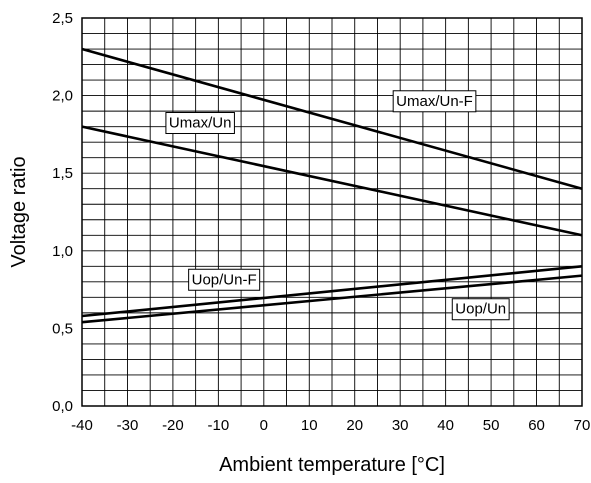  What do you see at coordinates (354, 425) in the screenshot?
I see `x-tick-label: 20` at bounding box center [354, 425].